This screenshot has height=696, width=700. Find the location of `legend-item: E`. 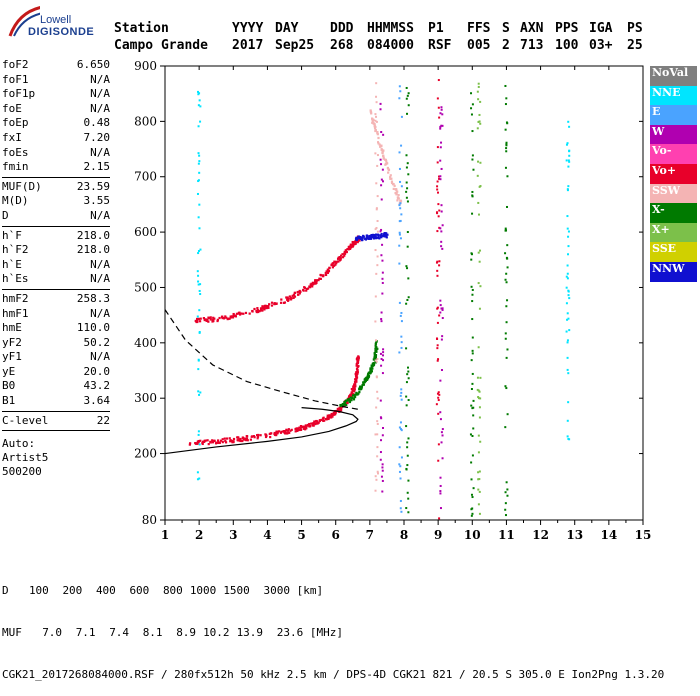

legend-item: E is located at coordinates (673, 115).